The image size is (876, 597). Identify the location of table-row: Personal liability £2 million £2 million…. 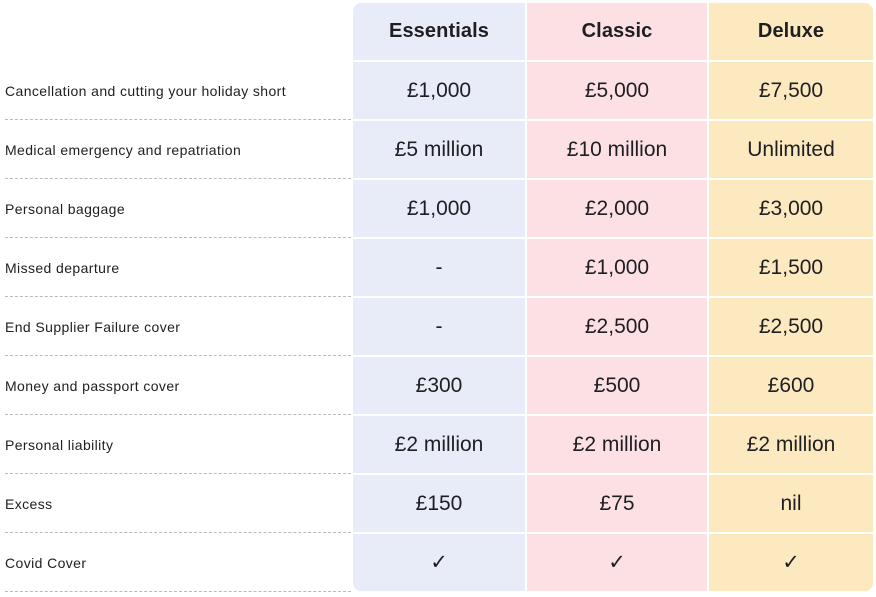
(438, 444).